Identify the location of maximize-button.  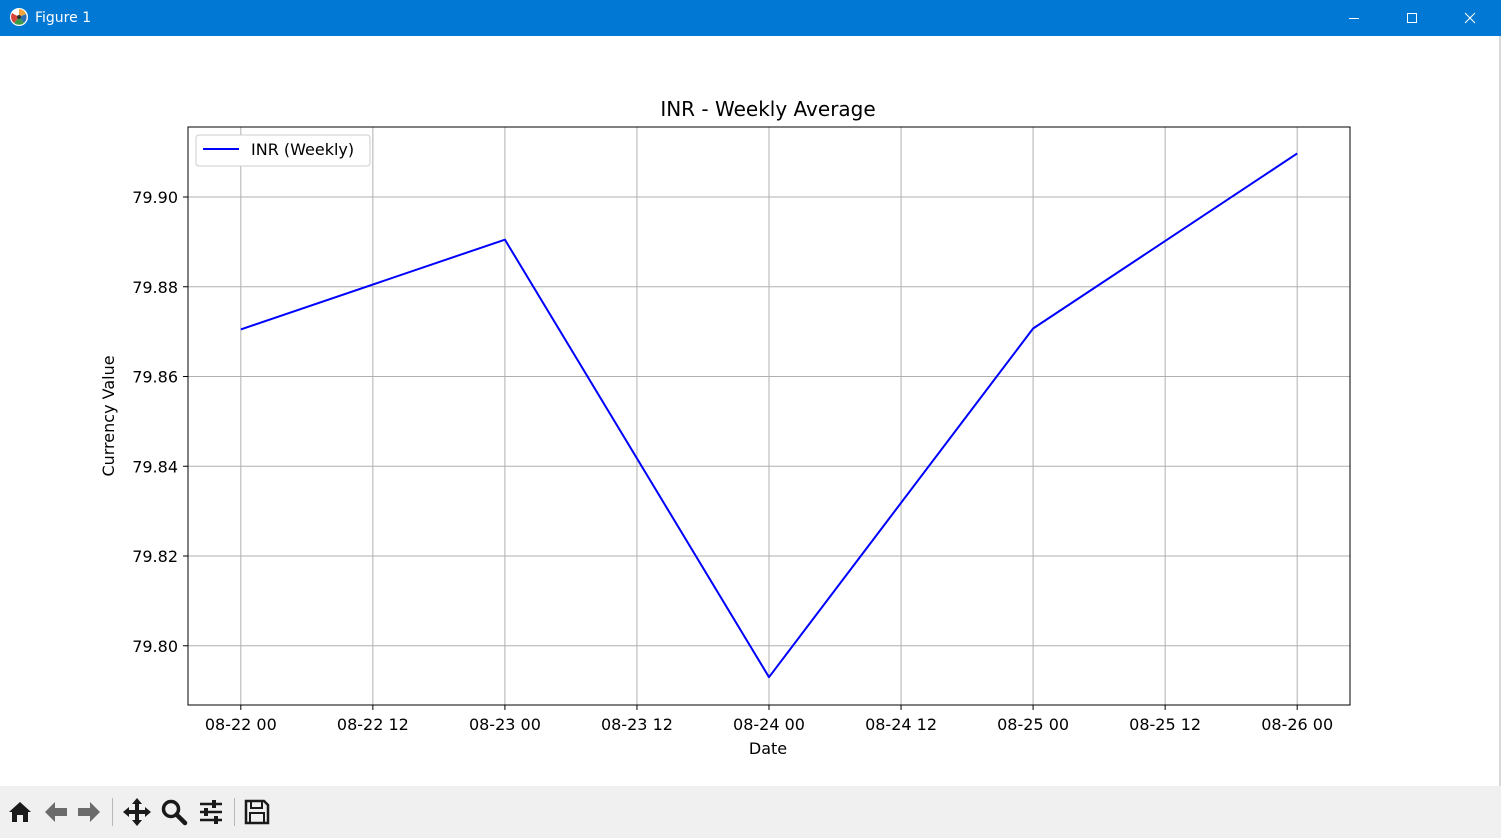
(1412, 18).